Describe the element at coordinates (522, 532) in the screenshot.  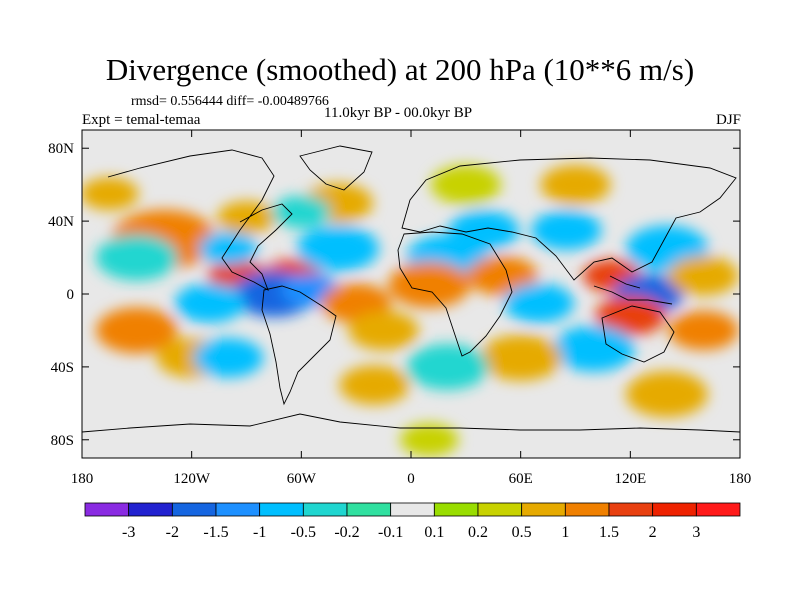
I see `colorbar-label-9: 0.5` at that location.